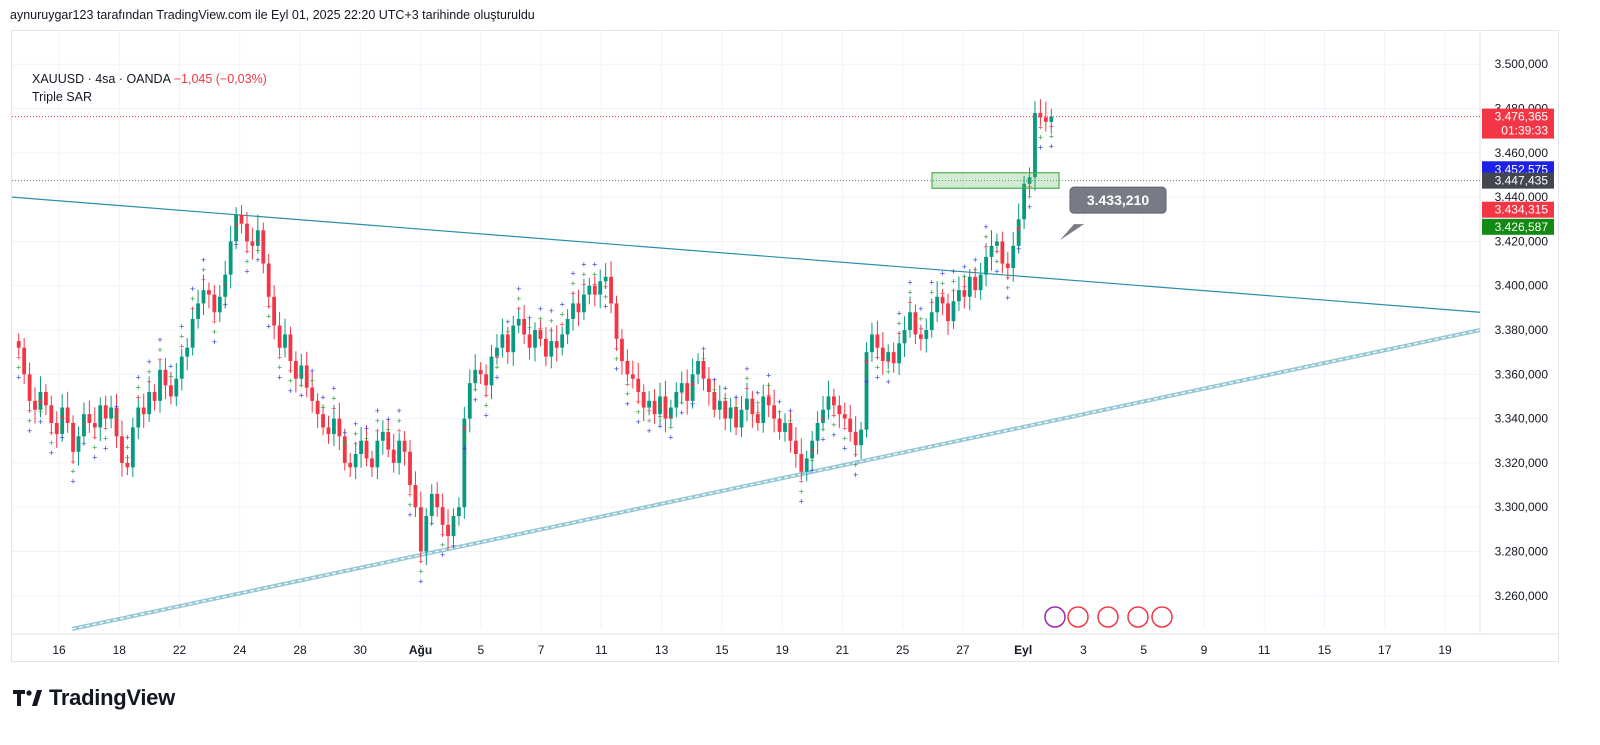  I want to click on tradingview-logo-icon, so click(27, 698).